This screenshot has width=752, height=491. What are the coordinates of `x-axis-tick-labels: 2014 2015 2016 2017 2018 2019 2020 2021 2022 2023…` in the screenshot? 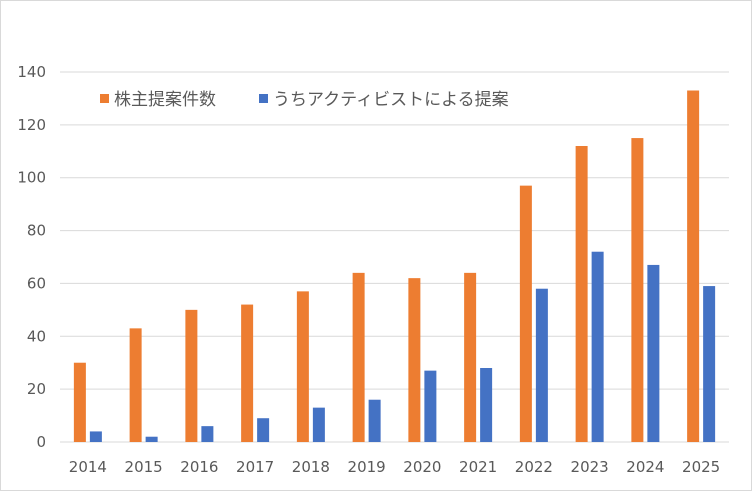 It's located at (394, 467).